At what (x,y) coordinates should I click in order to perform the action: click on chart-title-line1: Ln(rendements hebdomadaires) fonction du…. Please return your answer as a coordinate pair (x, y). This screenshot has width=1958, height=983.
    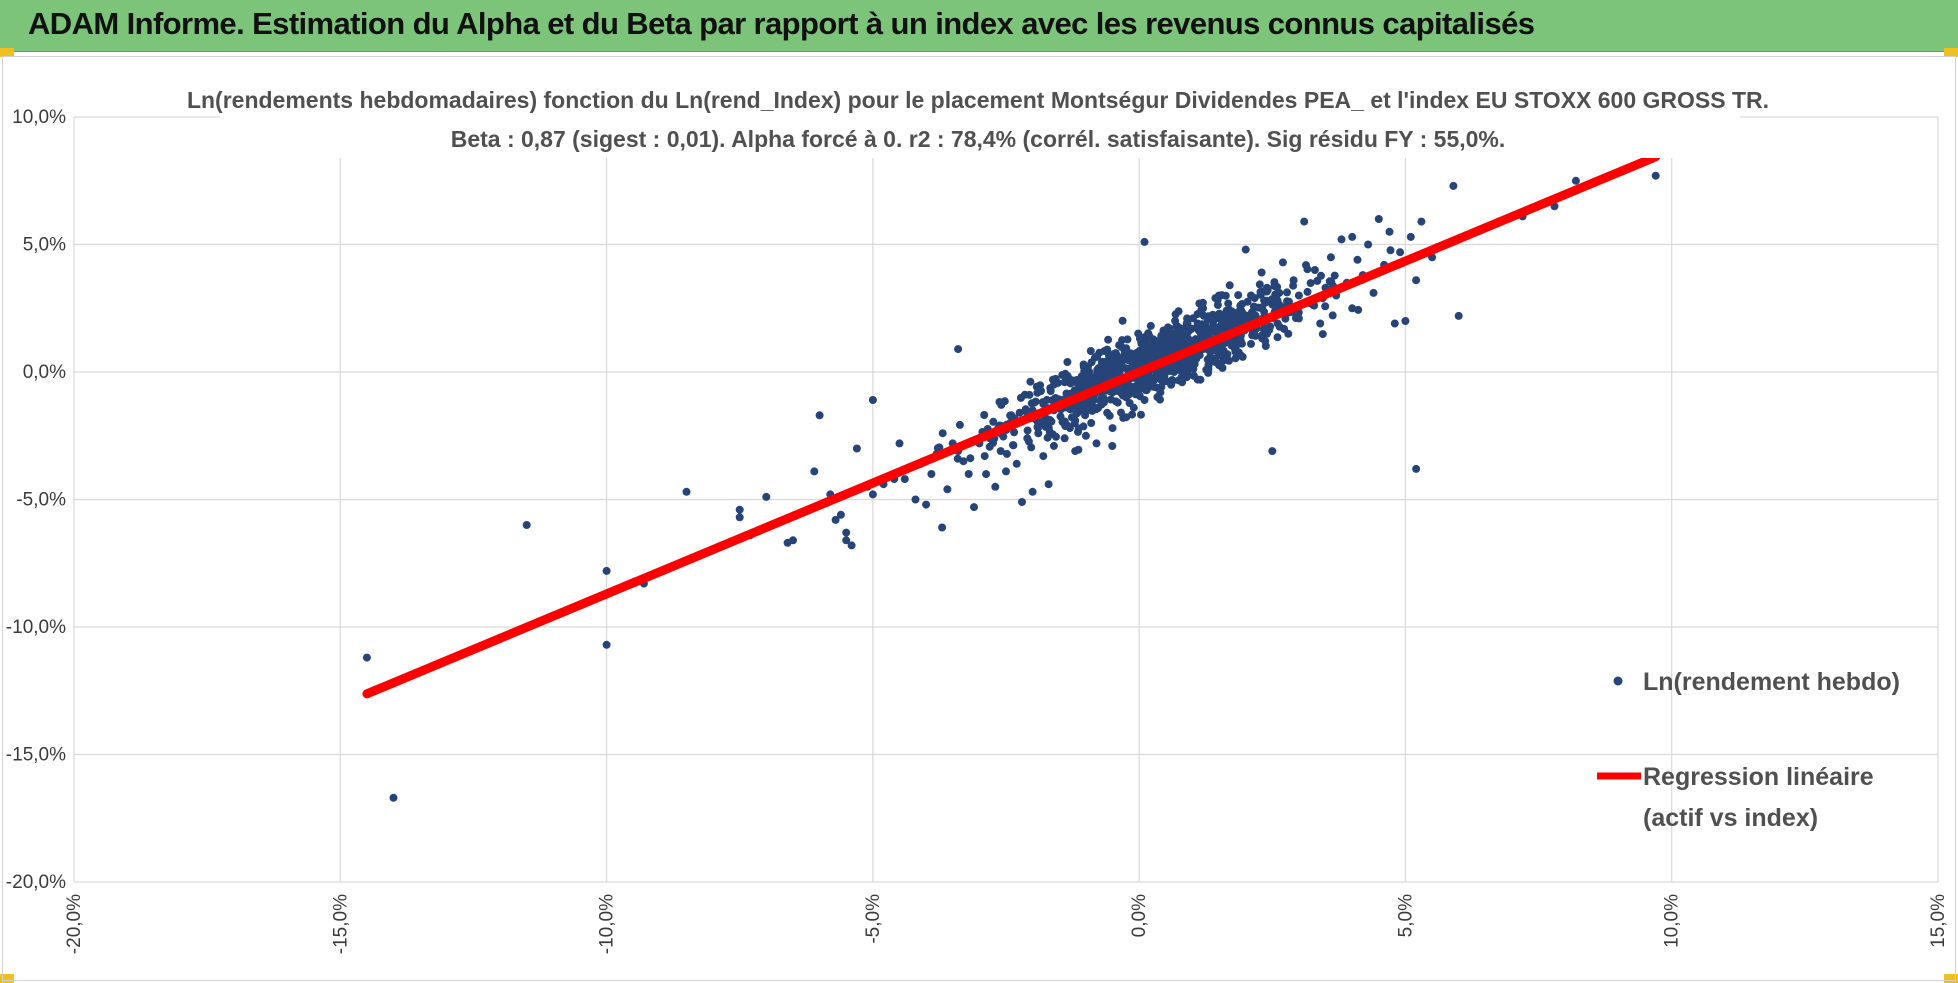
    Looking at the image, I should click on (978, 100).